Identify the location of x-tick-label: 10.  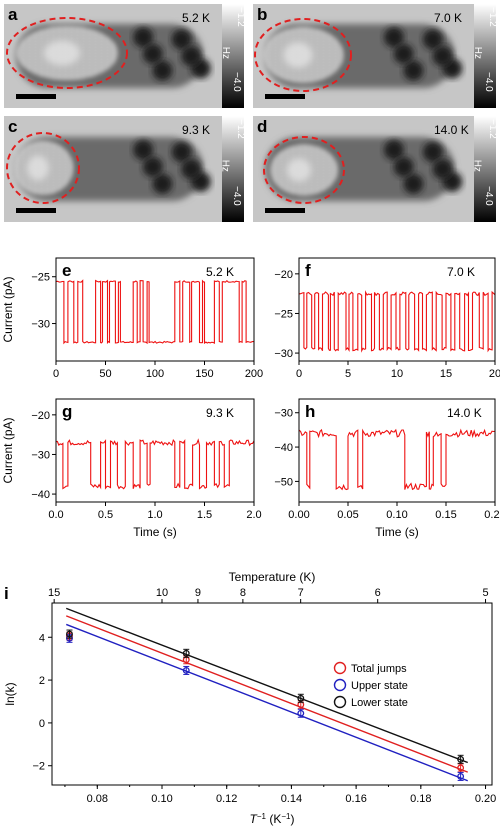
(397, 374).